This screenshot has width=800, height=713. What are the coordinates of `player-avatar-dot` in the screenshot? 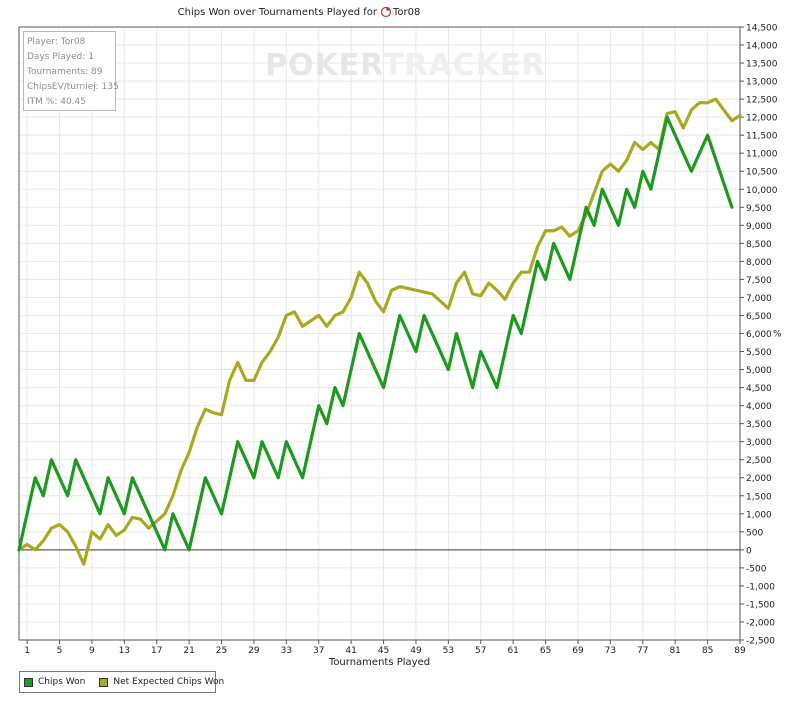 It's located at (388, 9).